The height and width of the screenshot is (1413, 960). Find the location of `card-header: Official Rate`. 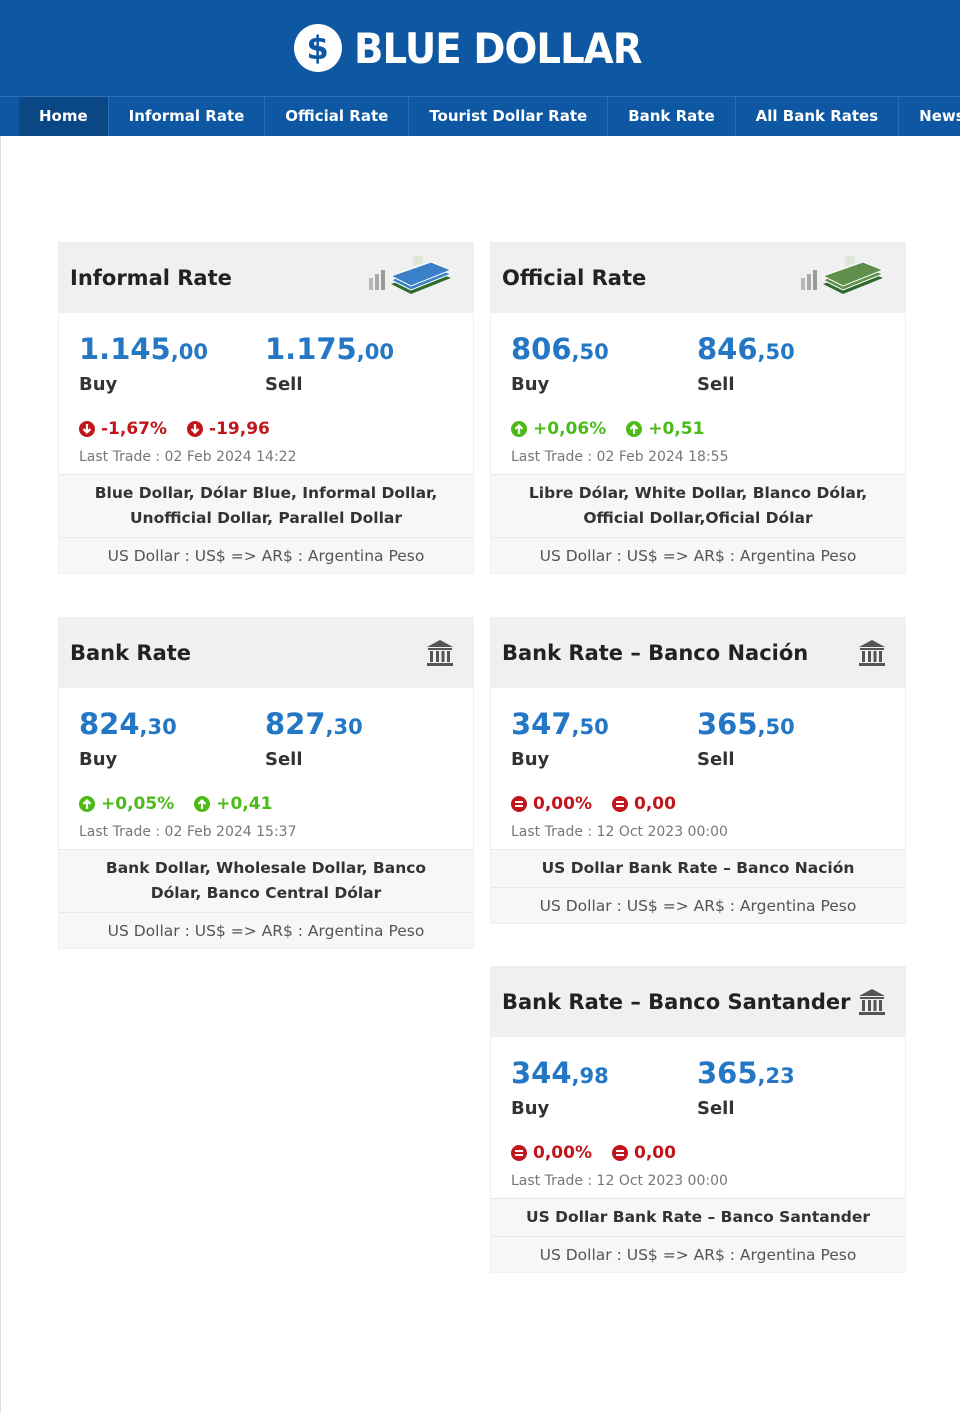

card-header: Official Rate is located at coordinates (698, 278).